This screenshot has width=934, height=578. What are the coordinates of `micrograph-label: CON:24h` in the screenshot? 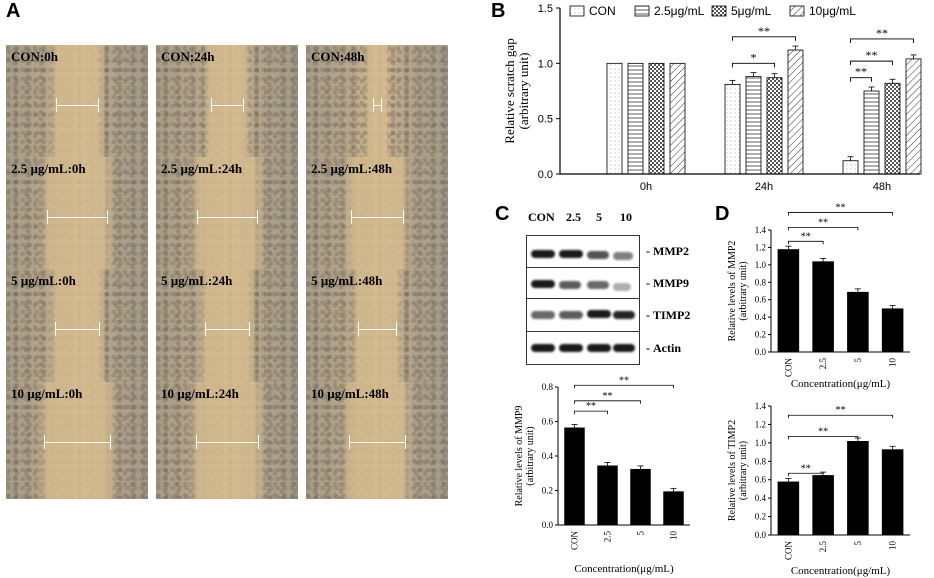 It's located at (188, 56).